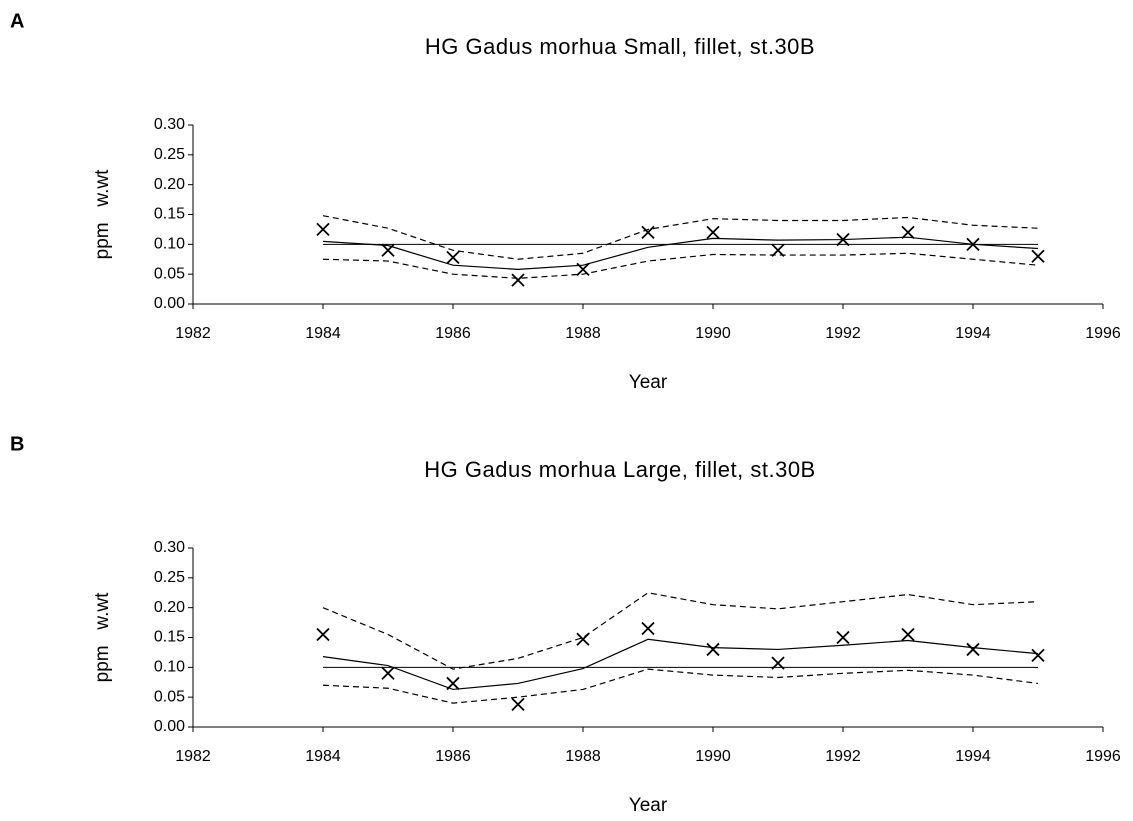 The image size is (1133, 821). I want to click on panel-label: A, so click(17, 21).